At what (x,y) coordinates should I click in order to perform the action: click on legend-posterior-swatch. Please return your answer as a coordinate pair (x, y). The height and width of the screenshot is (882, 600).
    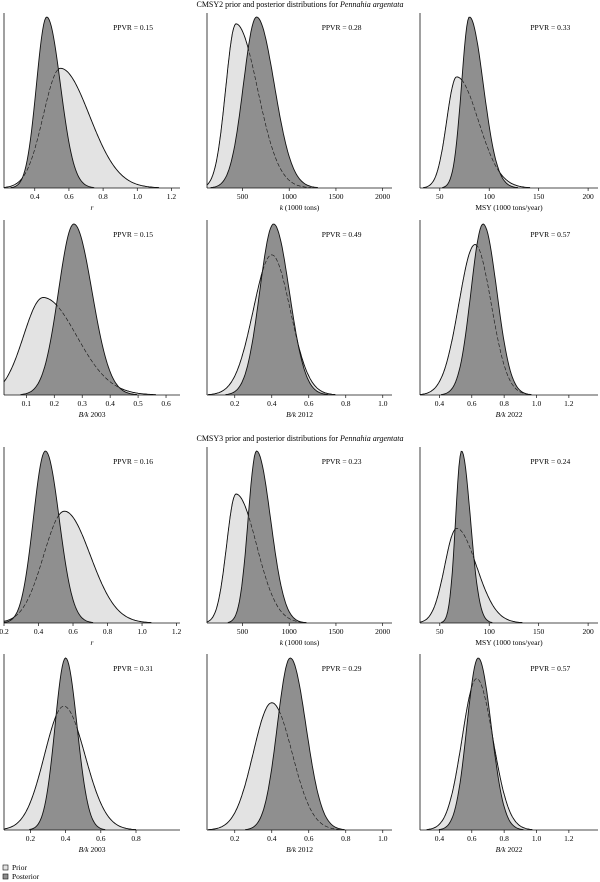
    Looking at the image, I should click on (5, 876).